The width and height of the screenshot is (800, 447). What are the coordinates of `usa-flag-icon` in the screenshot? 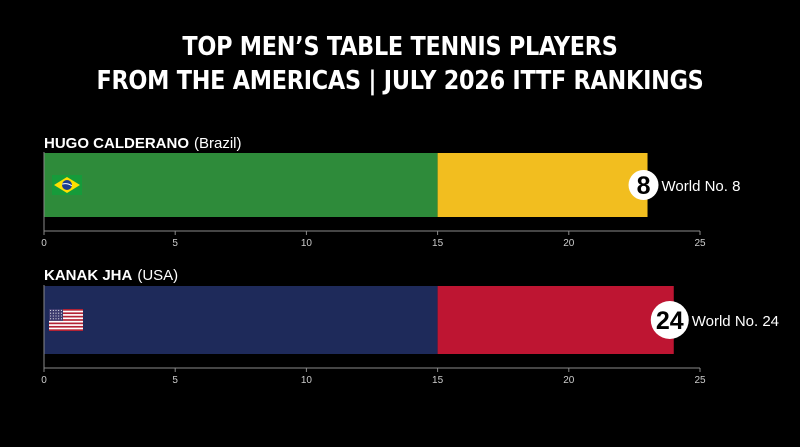 It's located at (66, 320).